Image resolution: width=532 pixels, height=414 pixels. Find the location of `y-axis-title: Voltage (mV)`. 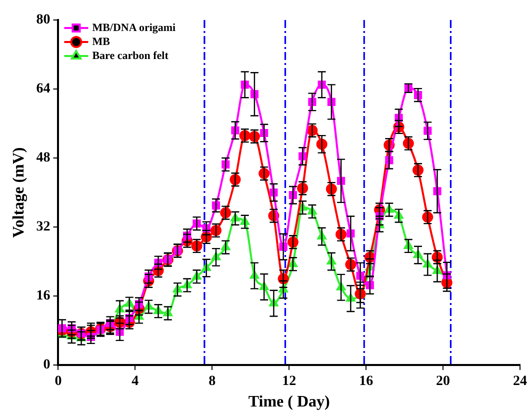

y-axis-title: Voltage (mV) is located at coordinates (19, 192).